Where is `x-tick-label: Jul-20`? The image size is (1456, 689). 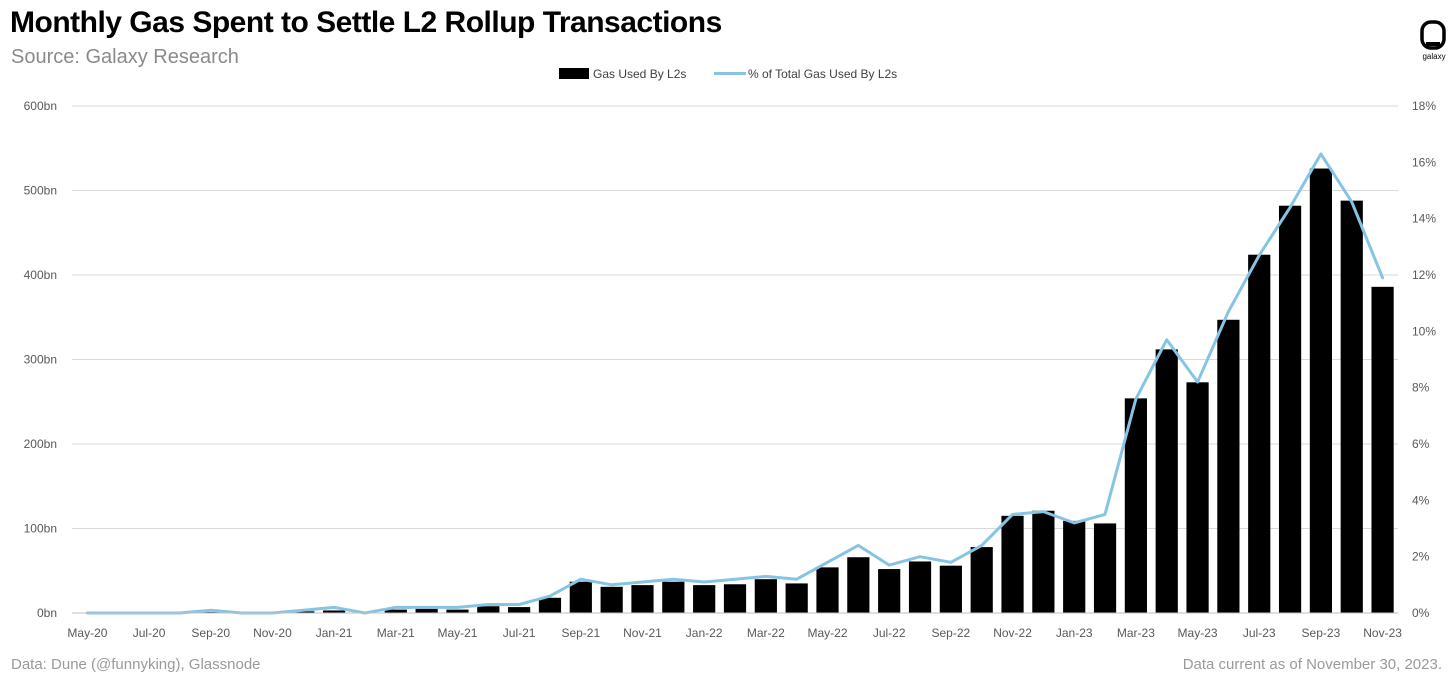
x-tick-label: Jul-20 is located at coordinates (149, 633).